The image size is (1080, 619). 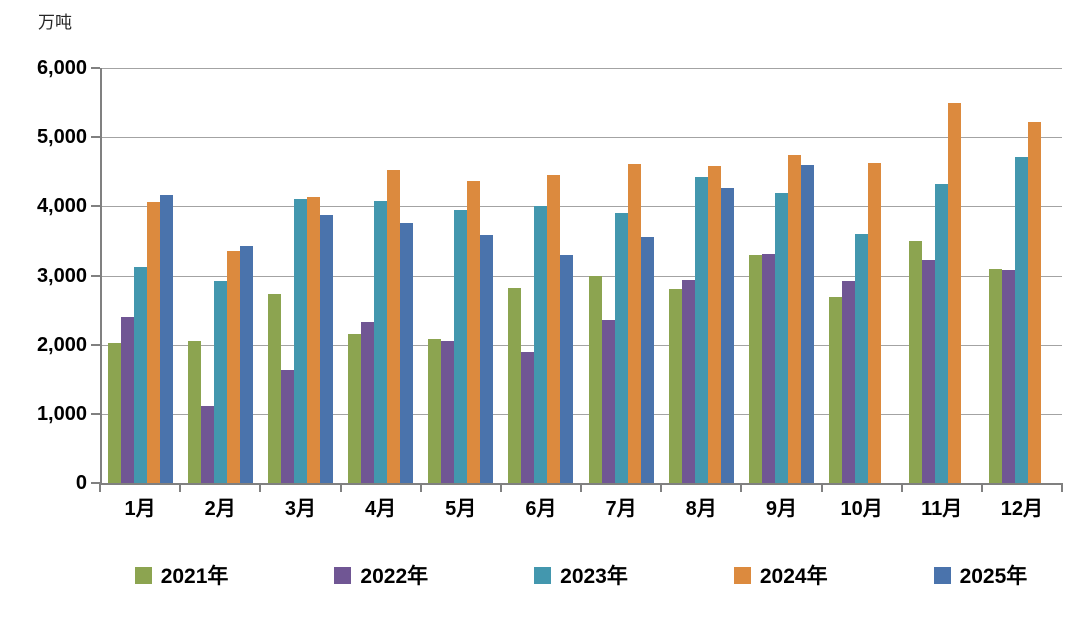 What do you see at coordinates (300, 341) in the screenshot?
I see `bar-2023年-3月` at bounding box center [300, 341].